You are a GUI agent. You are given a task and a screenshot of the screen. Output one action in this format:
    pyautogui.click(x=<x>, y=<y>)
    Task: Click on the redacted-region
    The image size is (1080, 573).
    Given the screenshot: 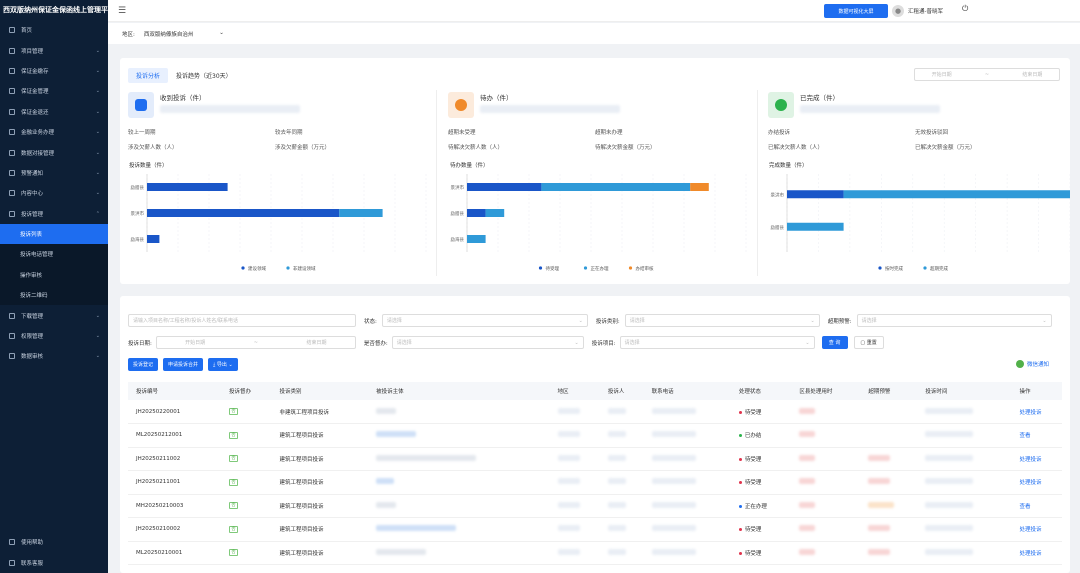 What is the action you would take?
    pyautogui.click(x=568, y=504)
    